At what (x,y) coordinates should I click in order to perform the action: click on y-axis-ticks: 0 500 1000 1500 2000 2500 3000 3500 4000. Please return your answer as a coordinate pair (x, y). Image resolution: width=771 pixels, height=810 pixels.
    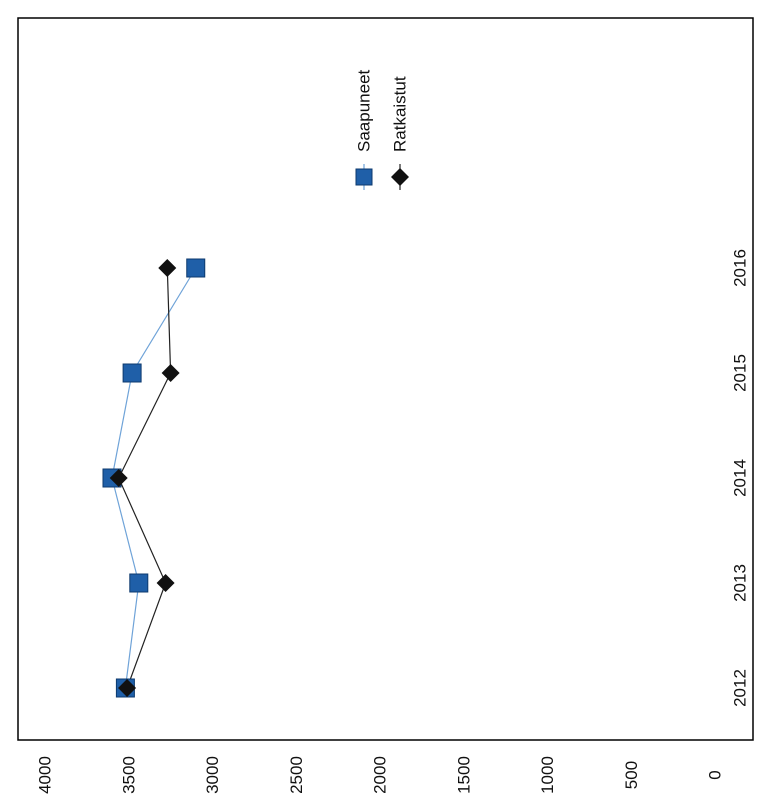
    Looking at the image, I should click on (380, 775).